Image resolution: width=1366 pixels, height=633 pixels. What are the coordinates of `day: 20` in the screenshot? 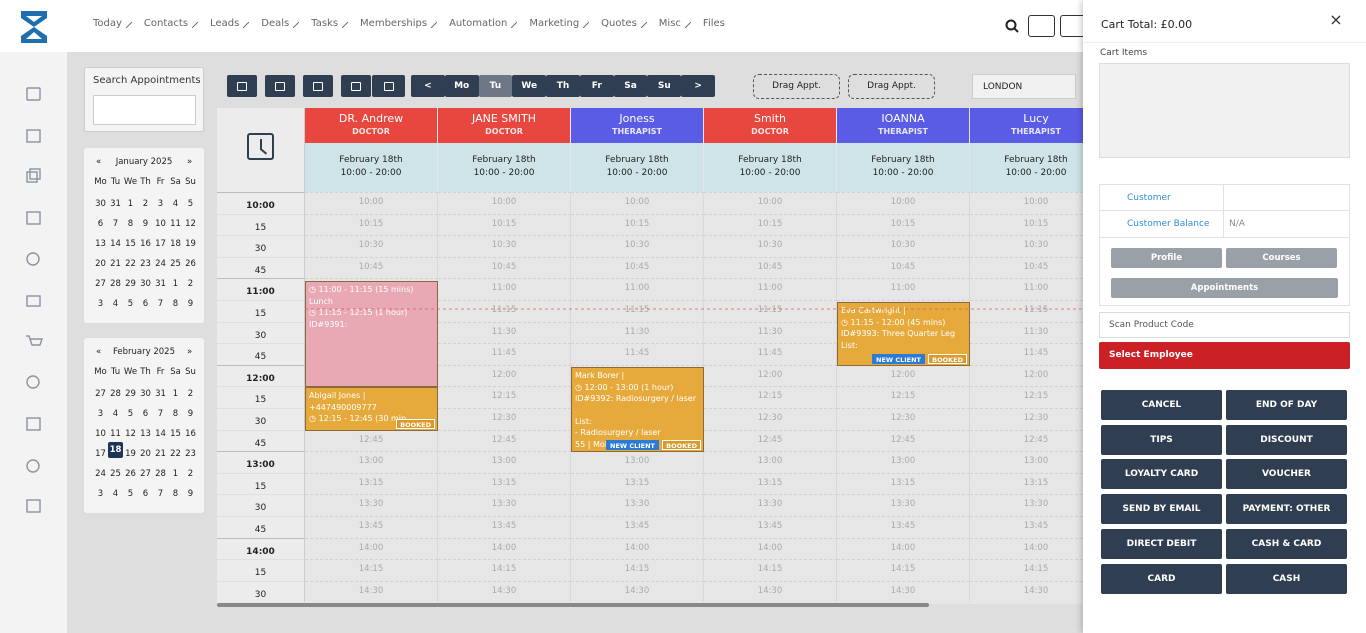 It's located at (145, 454).